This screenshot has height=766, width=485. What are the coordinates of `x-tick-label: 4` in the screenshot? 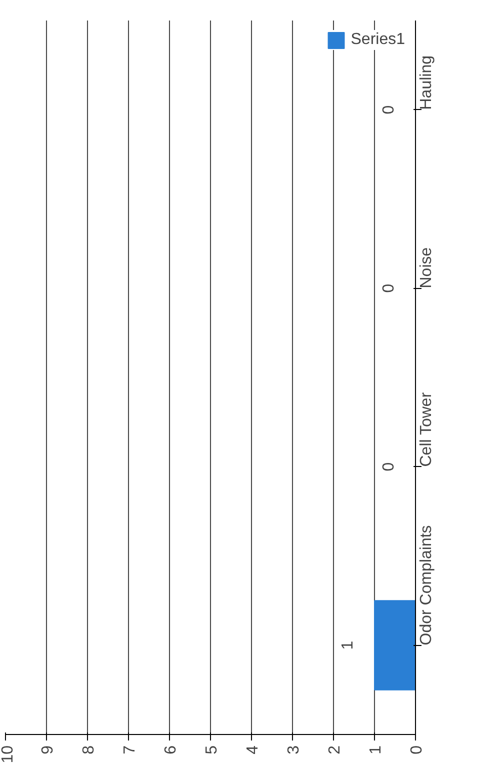 It's located at (253, 749).